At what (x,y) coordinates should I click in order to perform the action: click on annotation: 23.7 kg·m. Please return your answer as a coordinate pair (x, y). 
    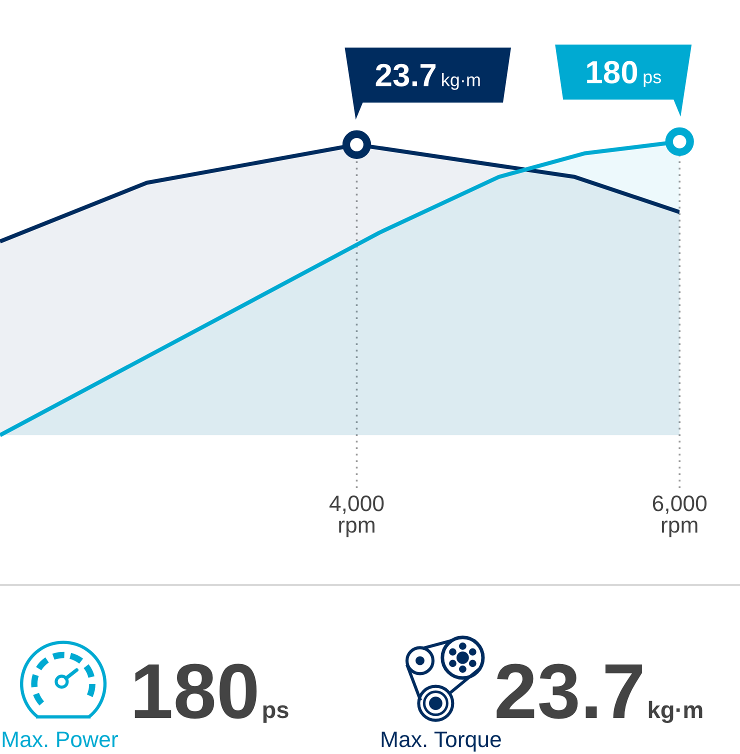
    Looking at the image, I should click on (428, 77).